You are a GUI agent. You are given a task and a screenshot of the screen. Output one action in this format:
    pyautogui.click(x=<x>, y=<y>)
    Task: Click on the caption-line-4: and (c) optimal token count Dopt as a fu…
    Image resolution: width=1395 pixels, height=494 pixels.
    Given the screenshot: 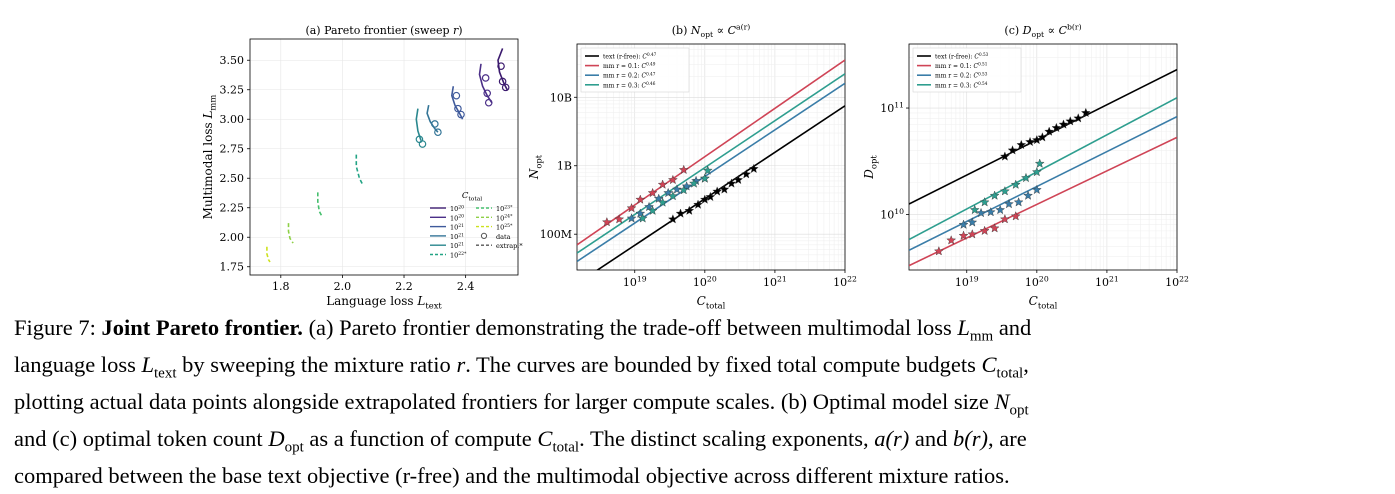 What is the action you would take?
    pyautogui.click(x=700, y=443)
    